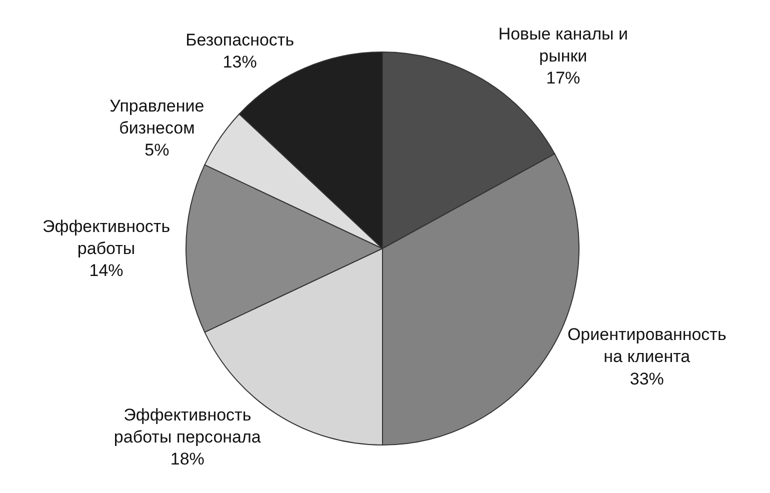  I want to click on slice-label: Ориентированность на клиента, so click(646, 345).